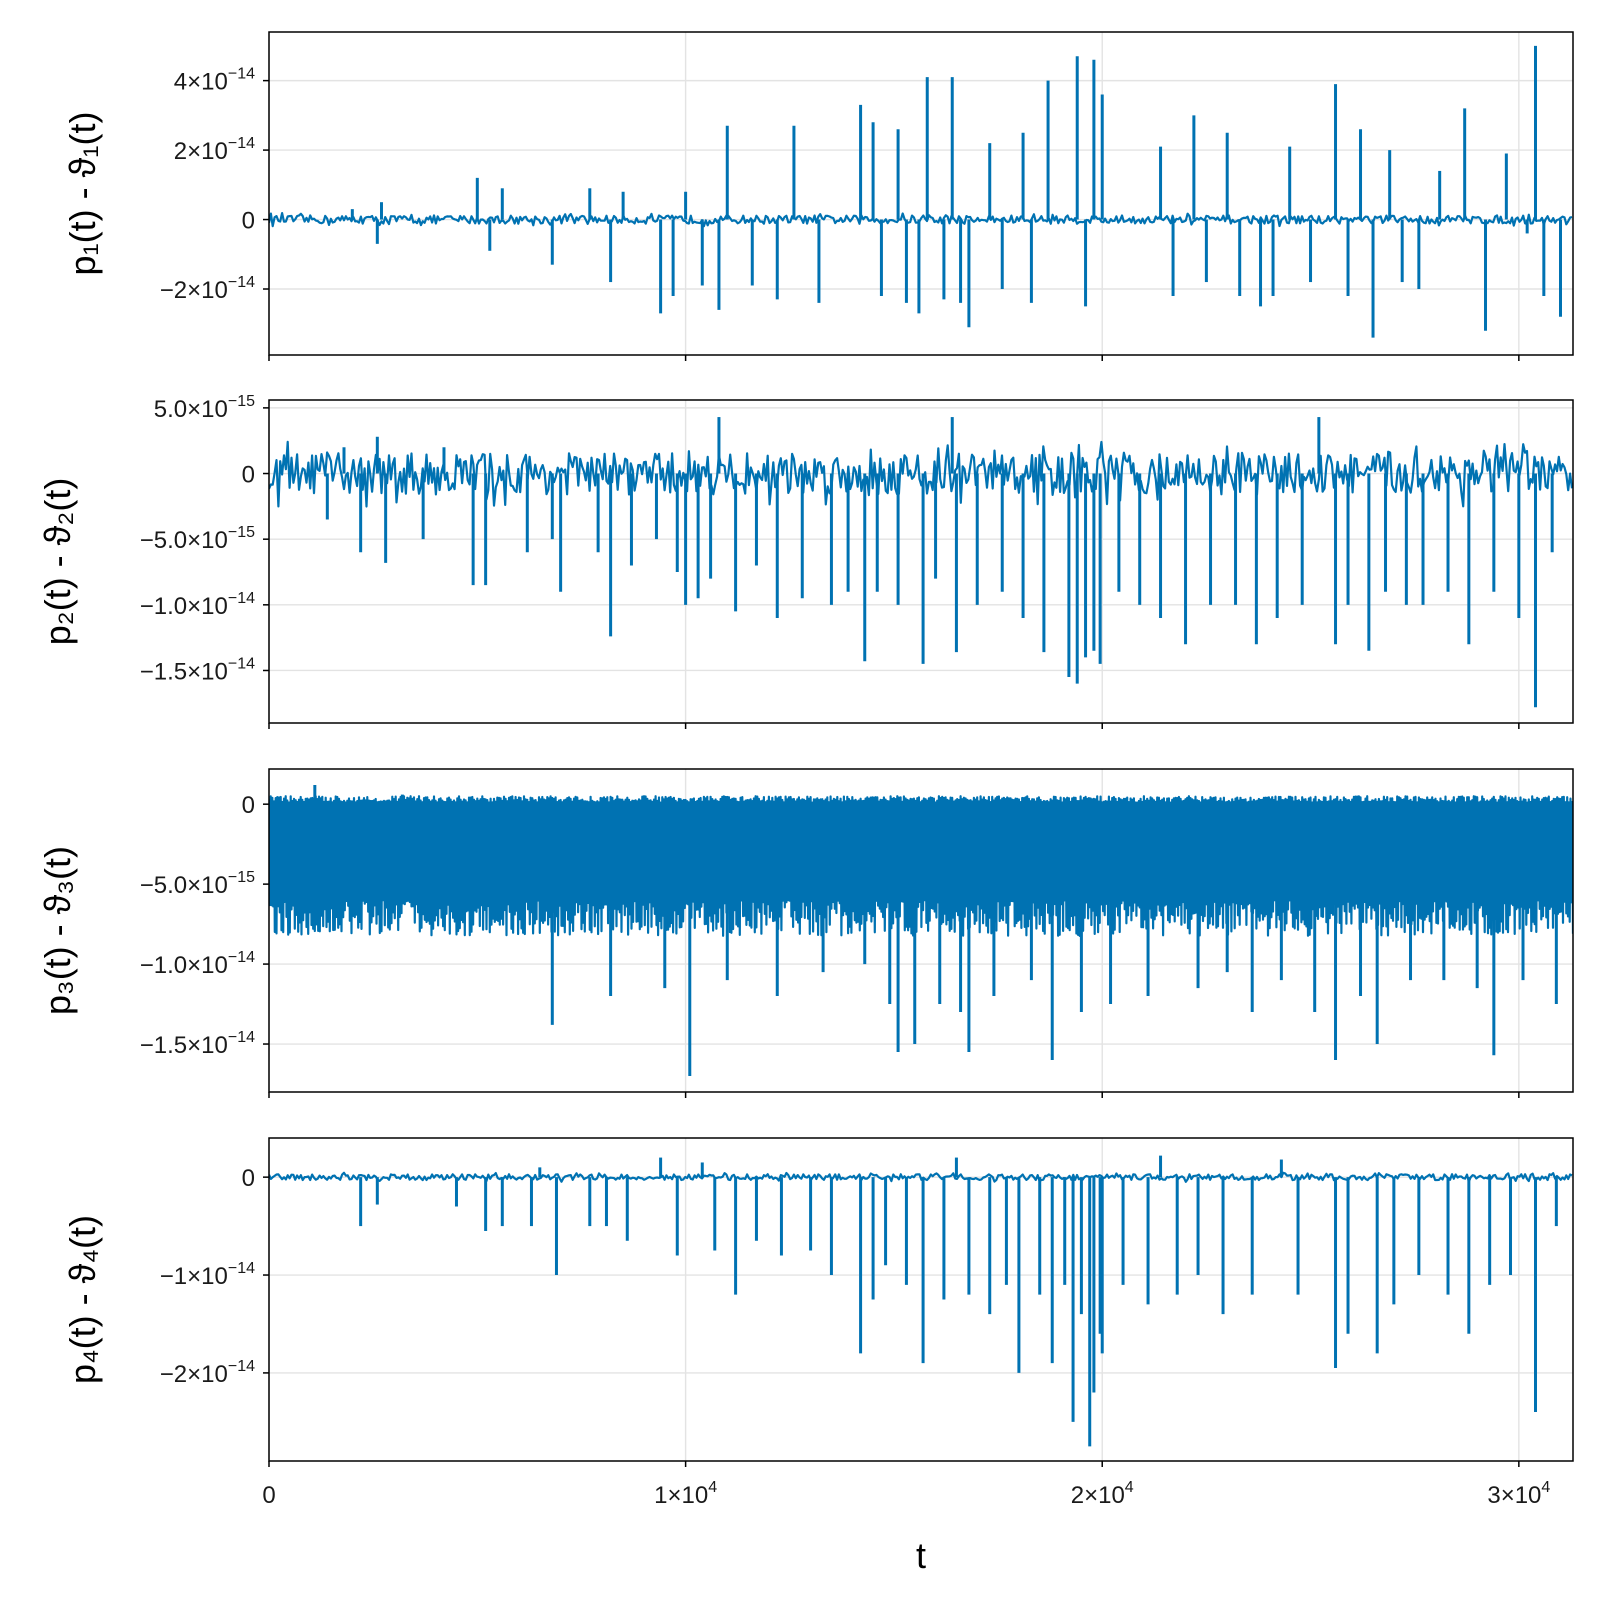 The width and height of the screenshot is (1600, 1600). What do you see at coordinates (1102, 1494) in the screenshot?
I see `x-tick-label: 2×10⁴` at bounding box center [1102, 1494].